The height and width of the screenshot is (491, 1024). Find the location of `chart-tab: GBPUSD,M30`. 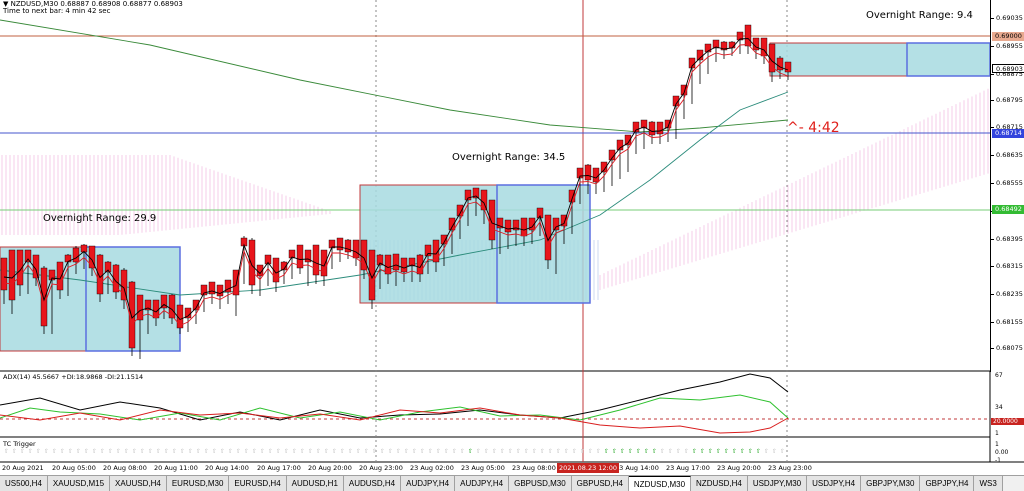

chart-tab: GBPUSD,M30 is located at coordinates (540, 483).